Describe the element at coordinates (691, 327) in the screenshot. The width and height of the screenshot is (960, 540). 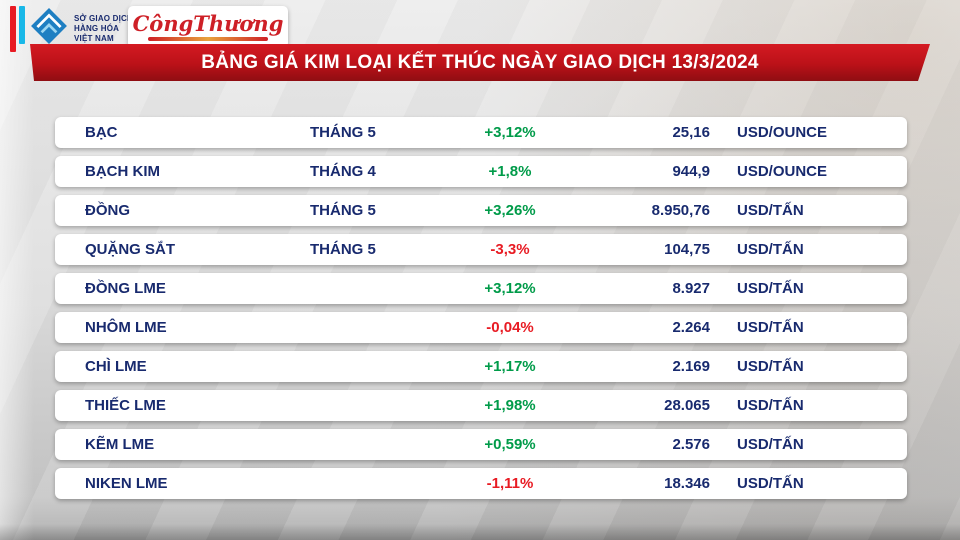
I see `price-value: 2.264` at that location.